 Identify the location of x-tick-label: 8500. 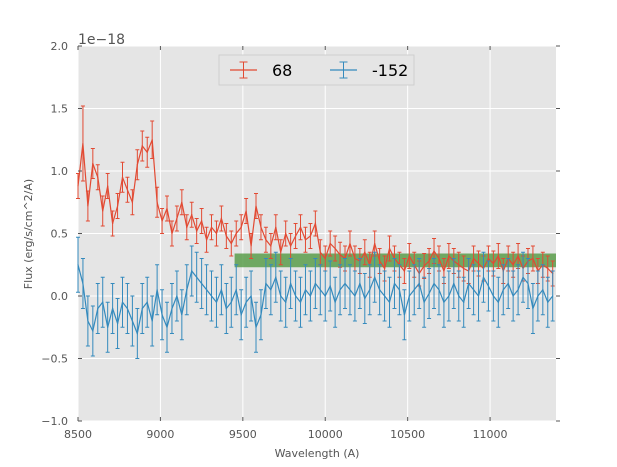
(78, 434).